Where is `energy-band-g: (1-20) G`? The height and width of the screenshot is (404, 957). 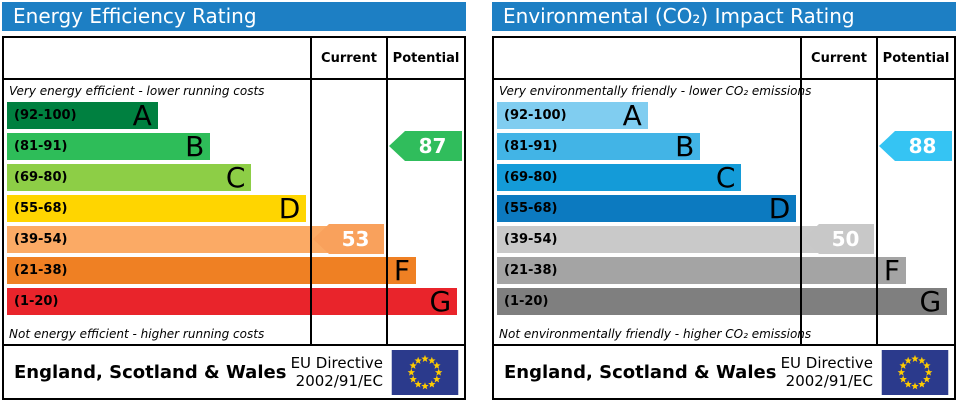
energy-band-g: (1-20) G is located at coordinates (232, 301).